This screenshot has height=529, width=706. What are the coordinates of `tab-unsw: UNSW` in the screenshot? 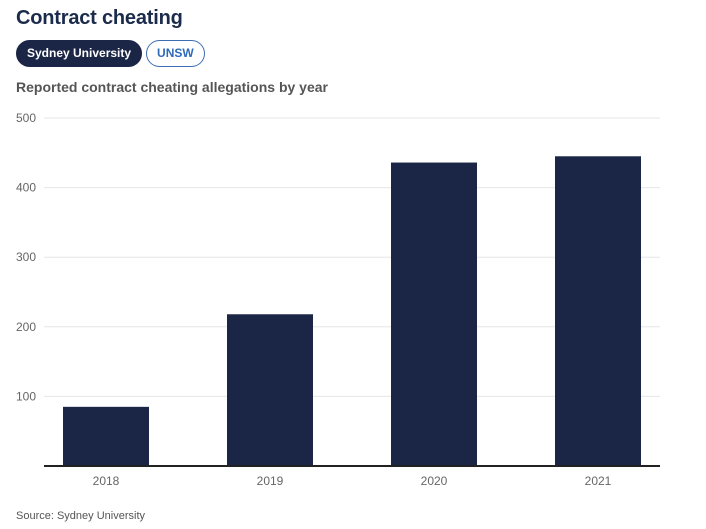 It's located at (175, 53).